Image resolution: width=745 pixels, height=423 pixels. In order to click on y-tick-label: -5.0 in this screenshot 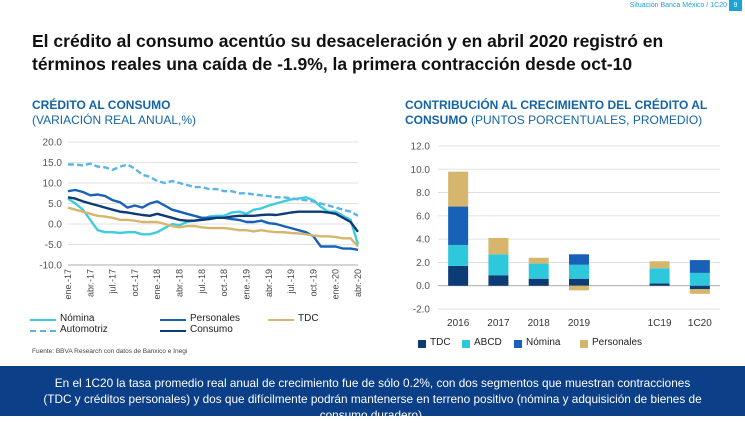, I will do `click(54, 245)`.